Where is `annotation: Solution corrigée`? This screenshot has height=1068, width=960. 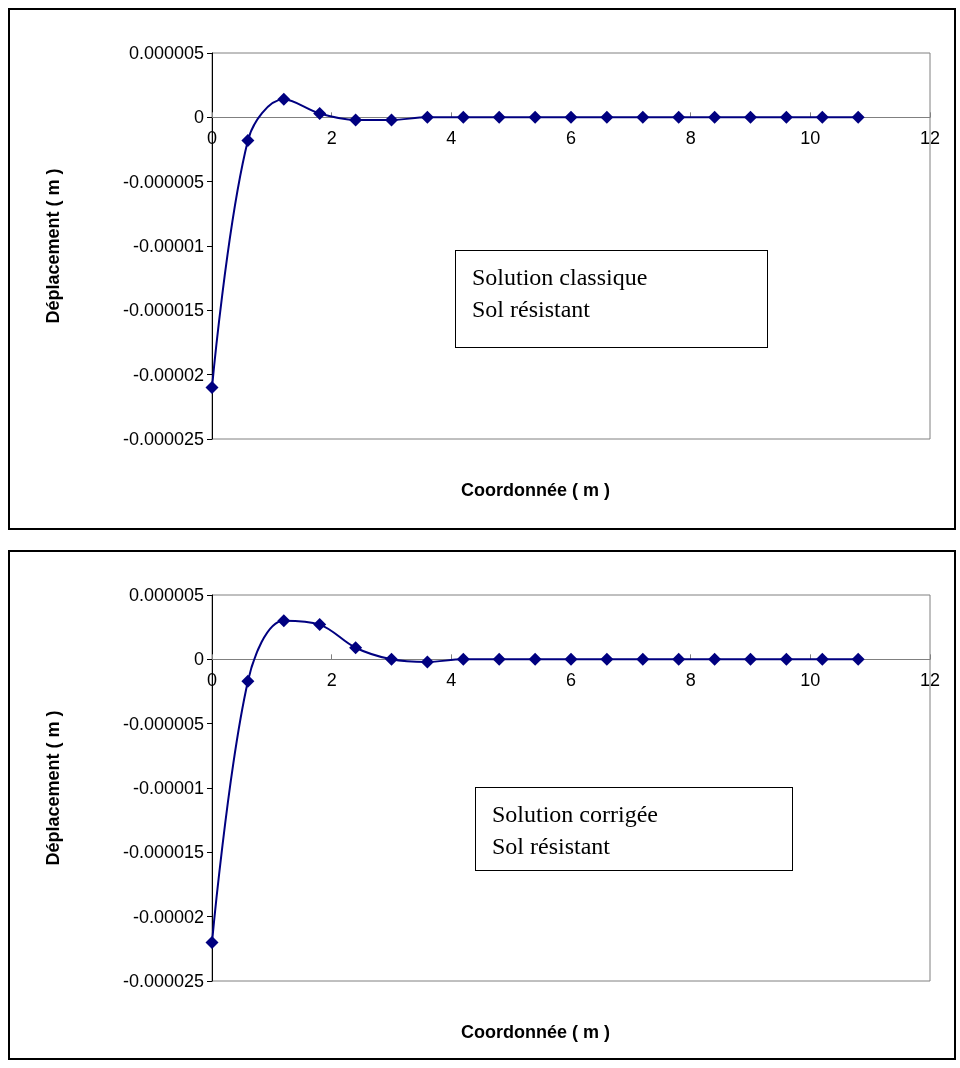
annotation: Solution corrigée is located at coordinates (575, 814).